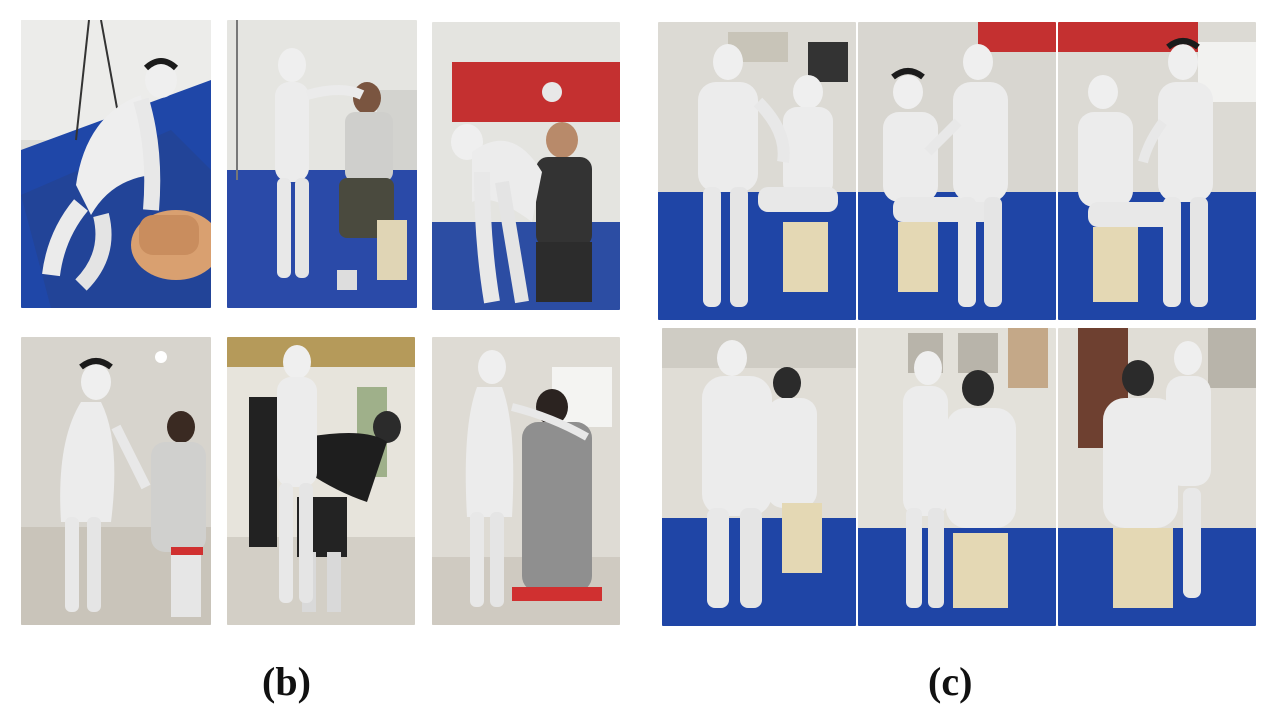 The width and height of the screenshot is (1280, 720). Describe the element at coordinates (286, 681) in the screenshot. I see `caption-b: (b)` at that location.